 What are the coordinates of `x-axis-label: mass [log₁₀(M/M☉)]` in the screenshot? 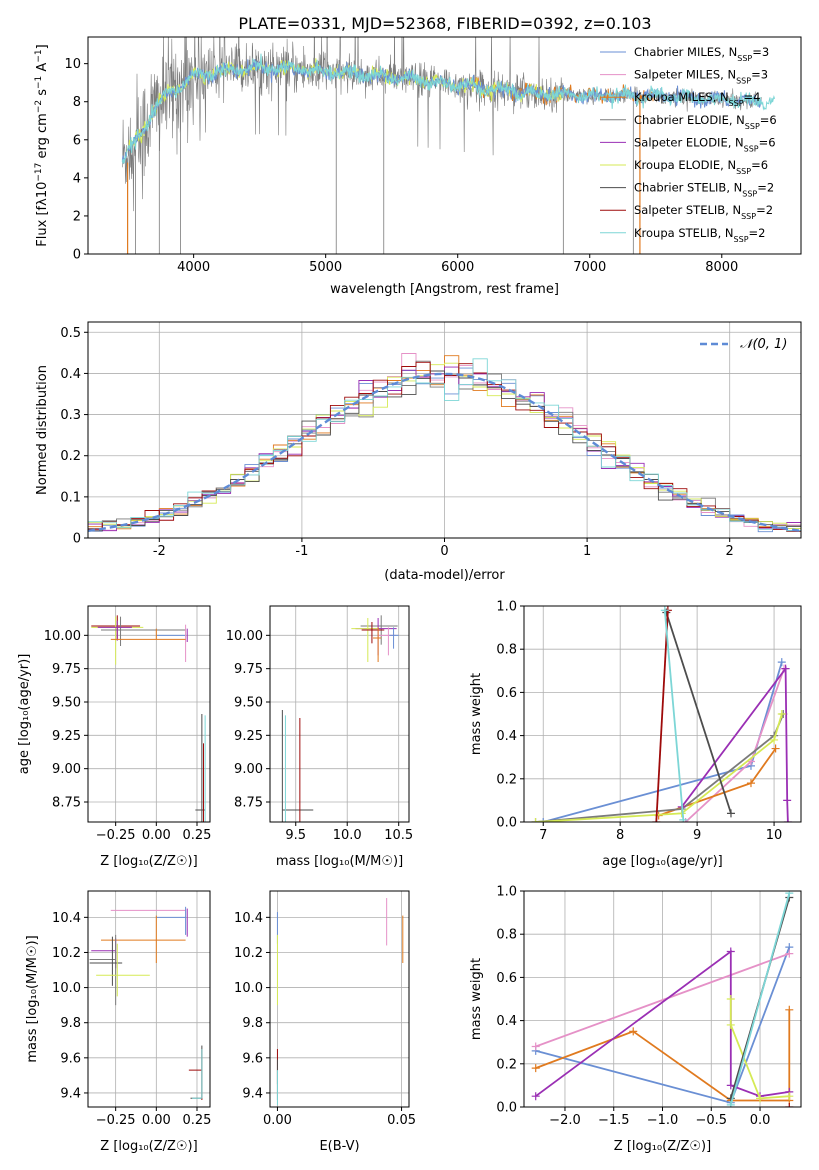 It's located at (339, 861).